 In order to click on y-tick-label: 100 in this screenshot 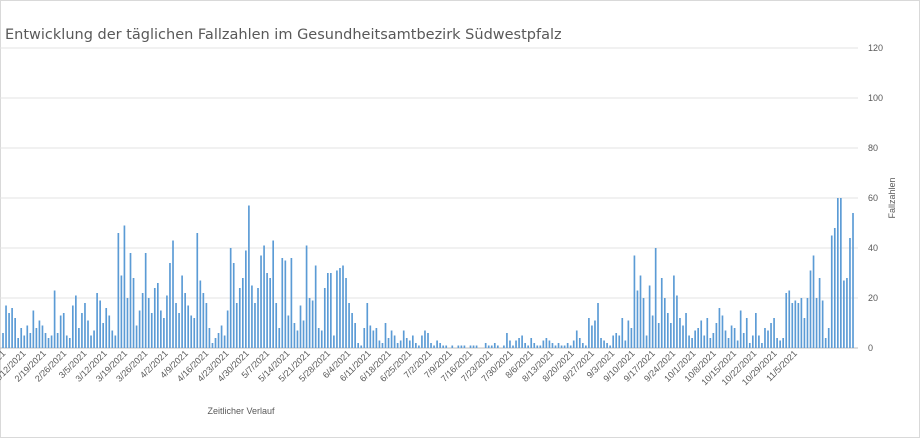, I will do `click(875, 98)`.